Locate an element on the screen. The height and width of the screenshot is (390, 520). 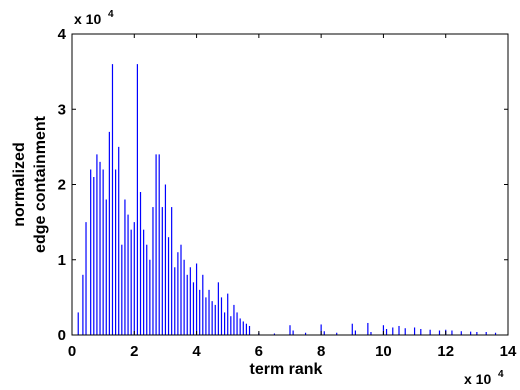
y-axis-label-line-1: normalized is located at coordinates (19, 184).